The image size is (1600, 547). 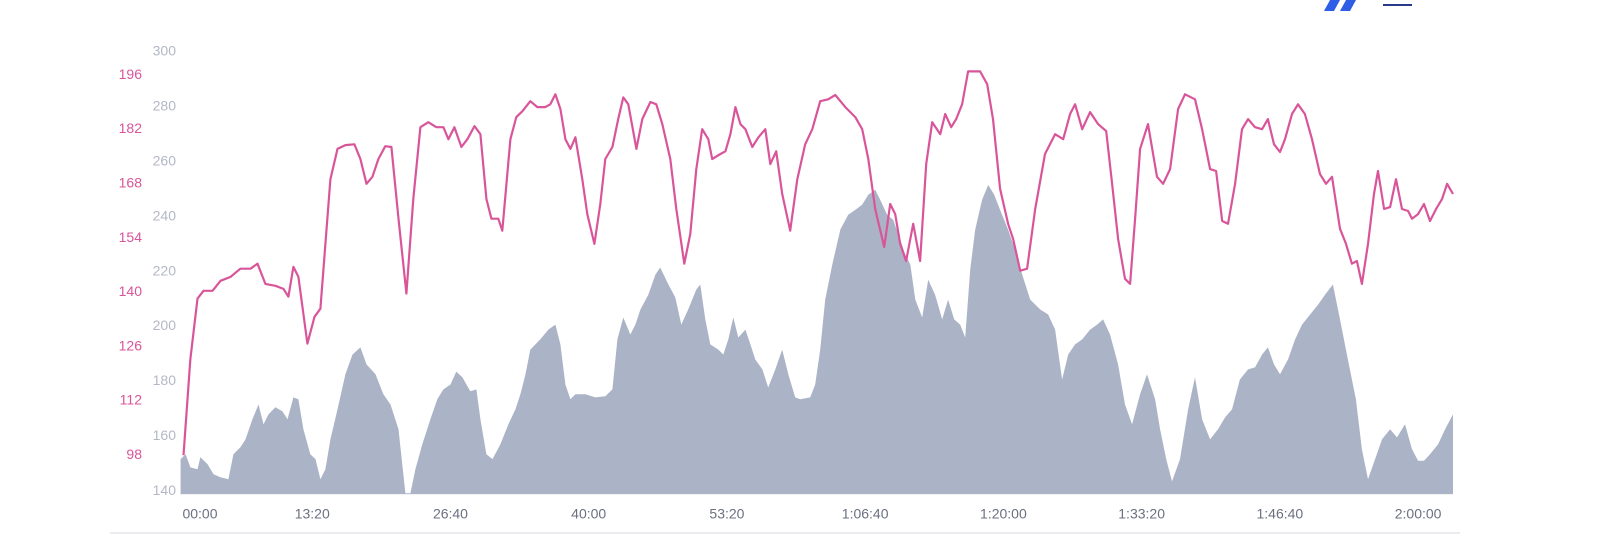 What do you see at coordinates (131, 128) in the screenshot?
I see `y-tick-label: 182` at bounding box center [131, 128].